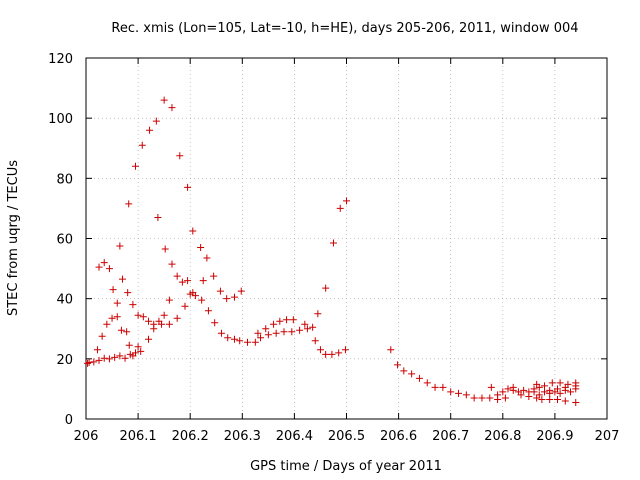 Image resolution: width=640 pixels, height=480 pixels. Describe the element at coordinates (60, 119) in the screenshot. I see `y-tick-label: 100` at that location.